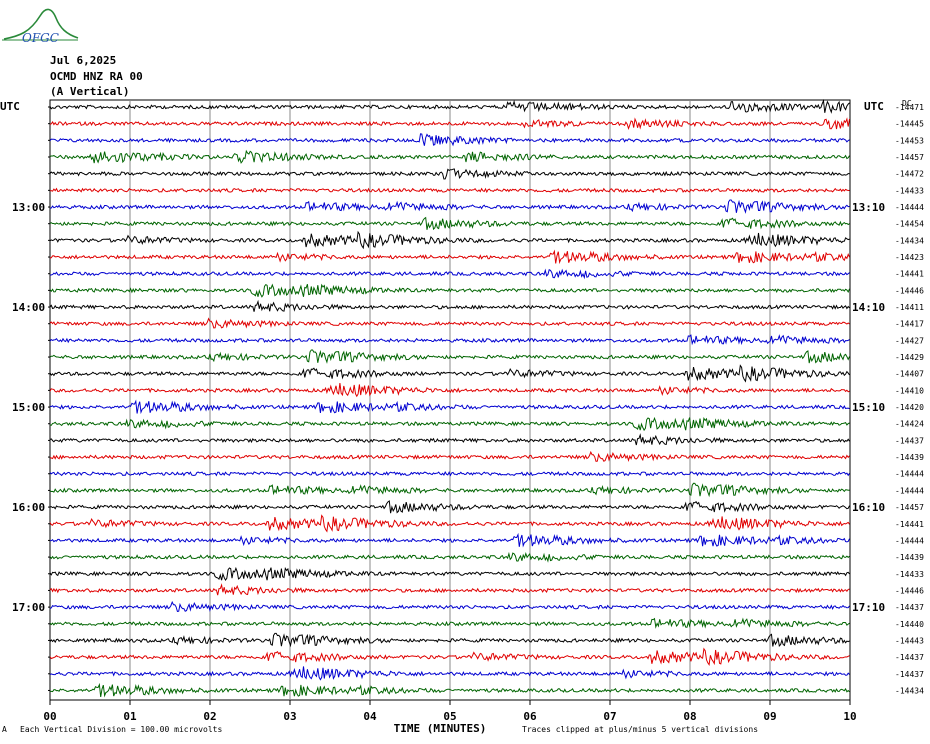 This screenshot has width=930, height=744. What do you see at coordinates (909, 257) in the screenshot?
I see `trace-offset-label: -14423` at bounding box center [909, 257].